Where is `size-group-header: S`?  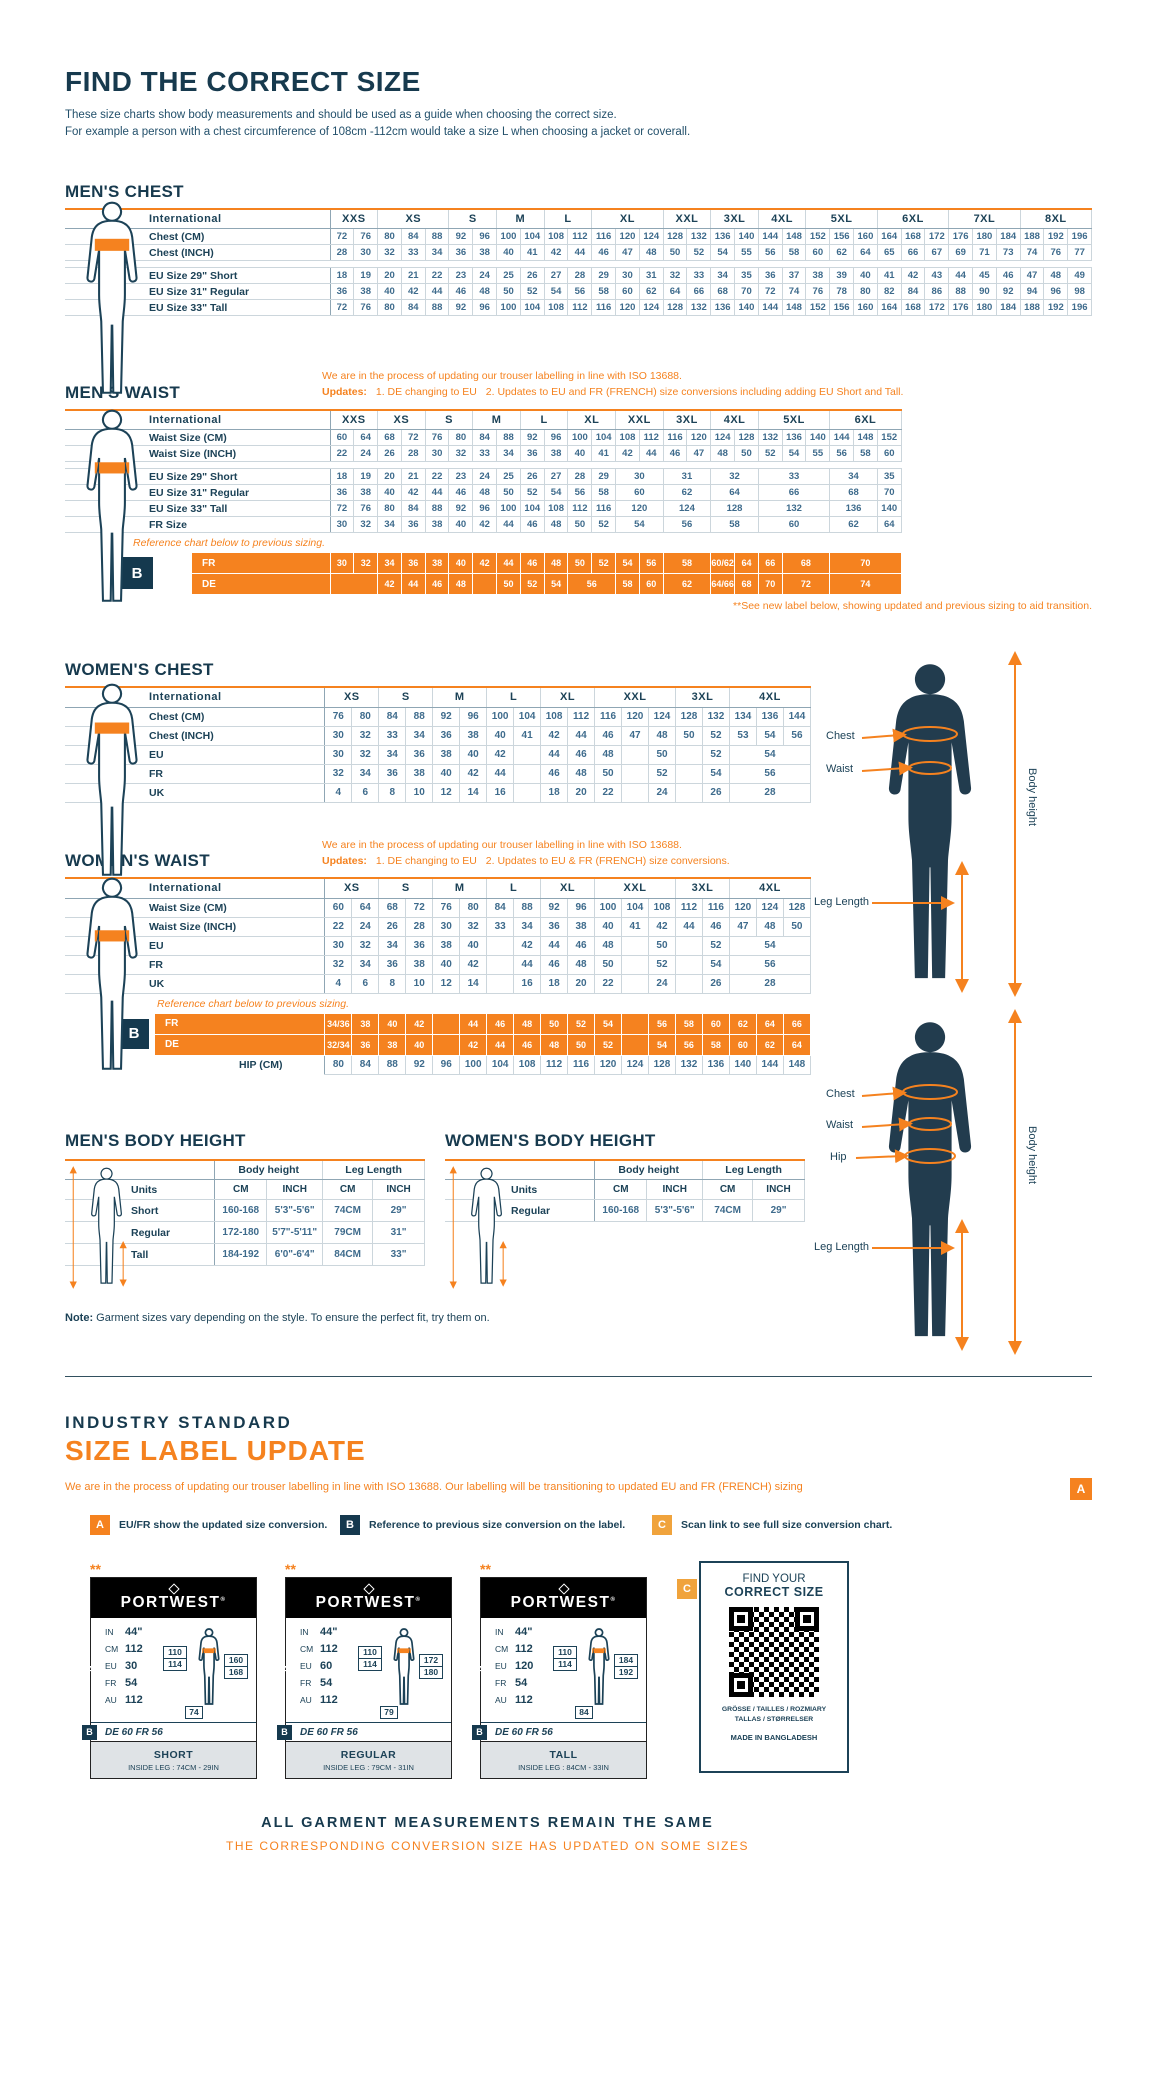 size-group-header: S is located at coordinates (473, 218).